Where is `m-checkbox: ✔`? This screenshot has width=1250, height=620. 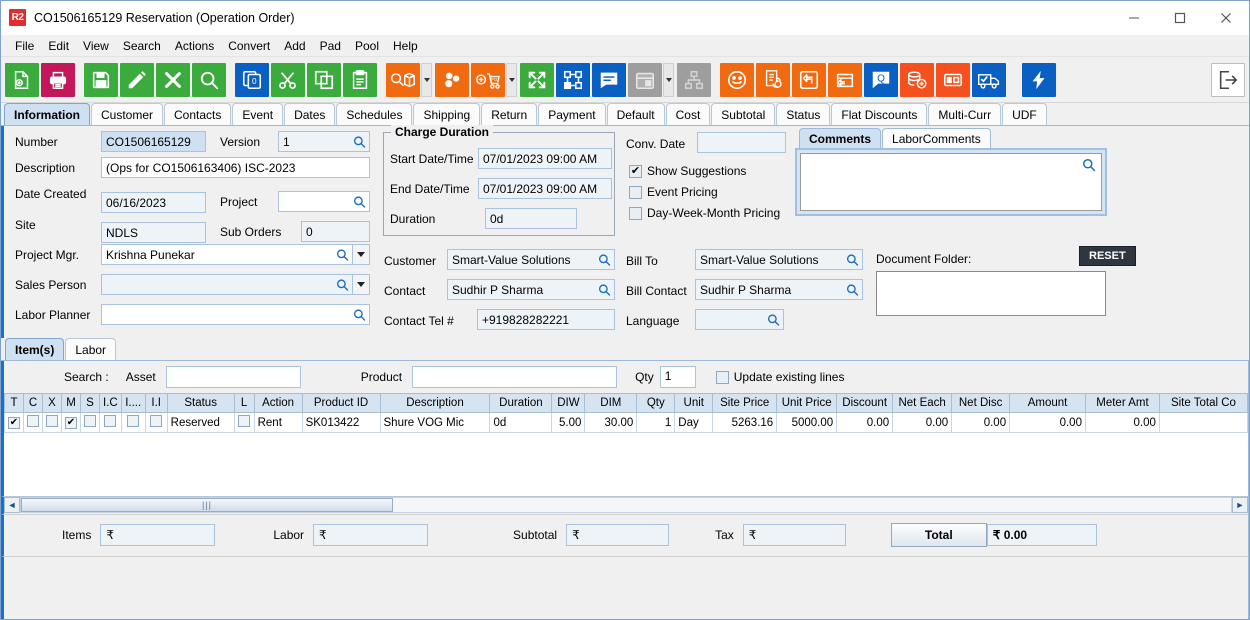 m-checkbox: ✔ is located at coordinates (71, 423).